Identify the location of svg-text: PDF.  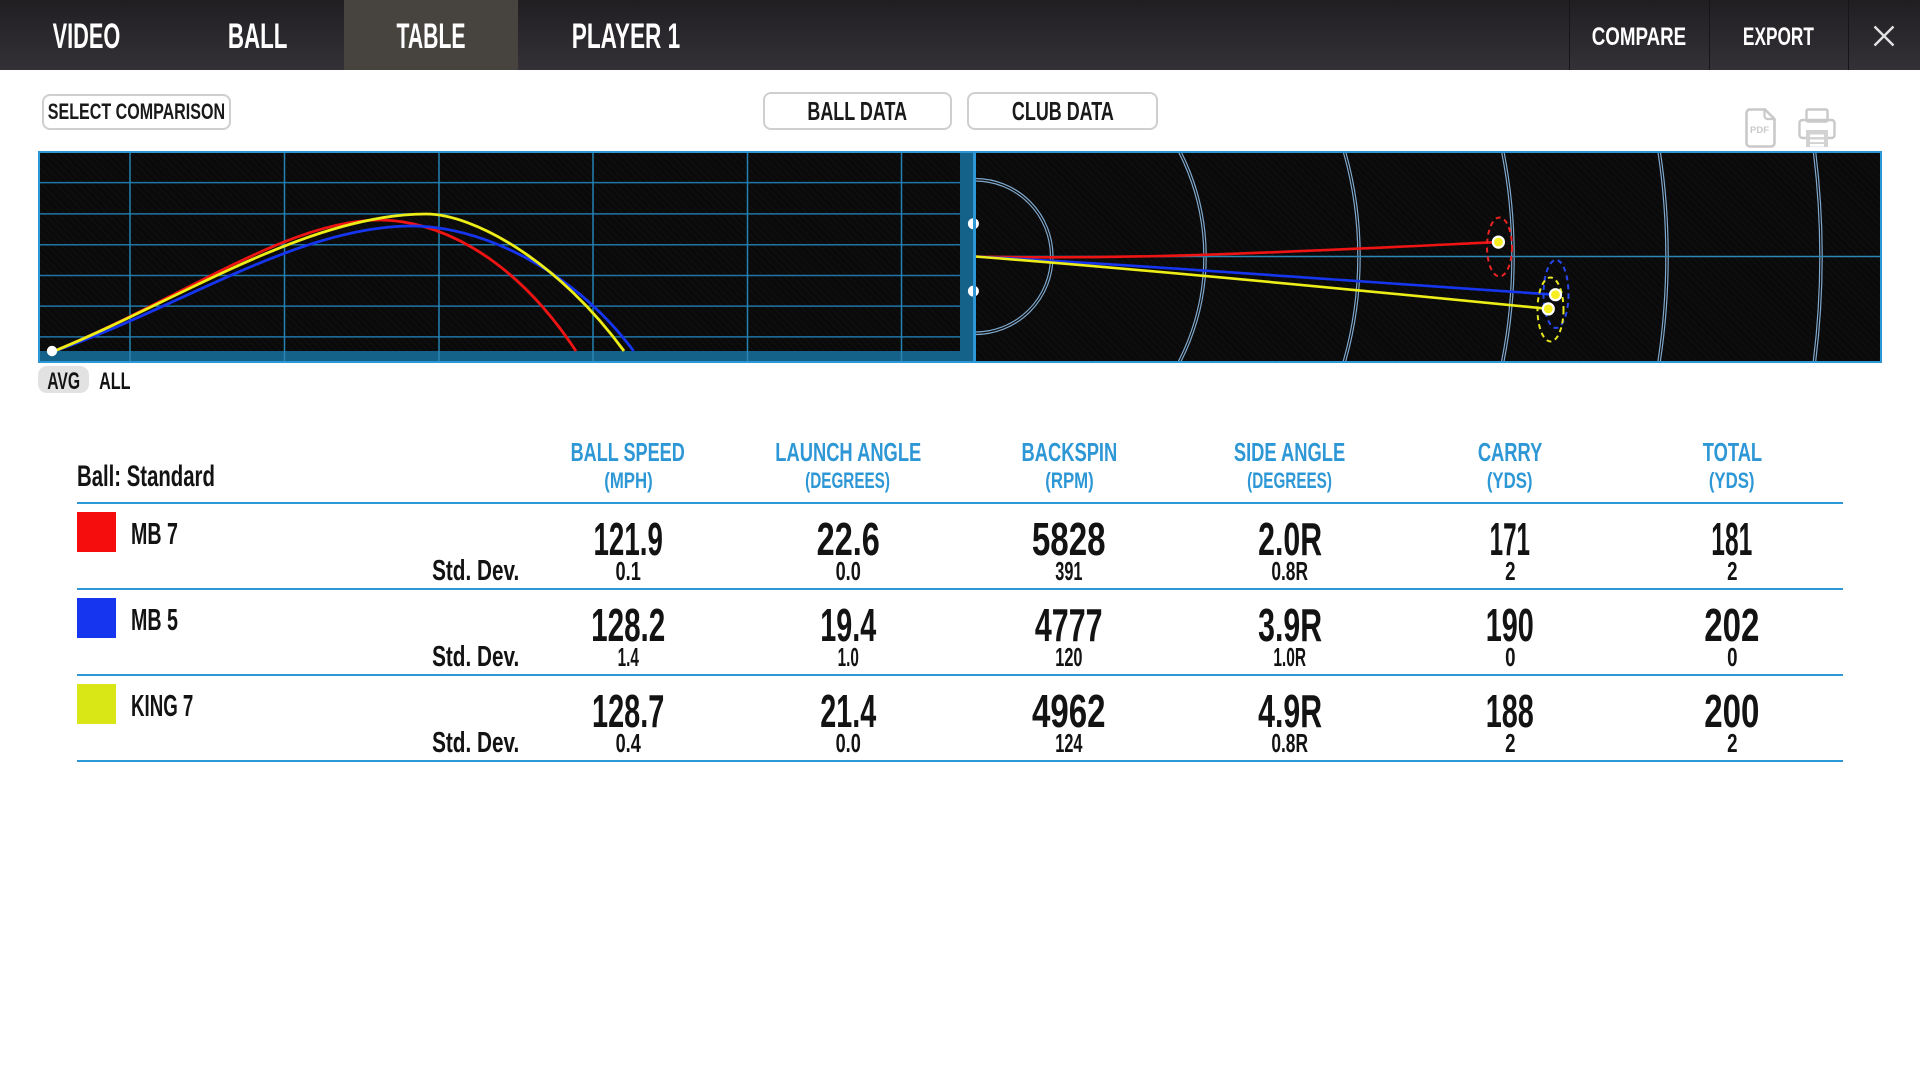
(1759, 130).